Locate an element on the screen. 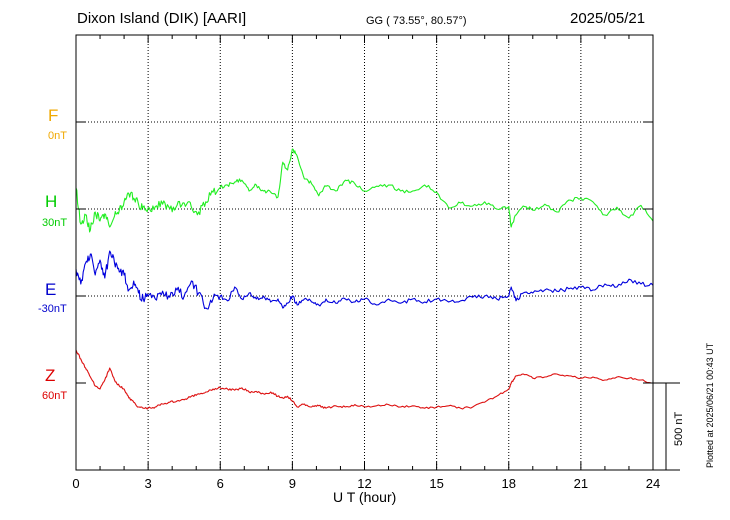 The height and width of the screenshot is (520, 730). channel-z-label: Z is located at coordinates (50, 375).